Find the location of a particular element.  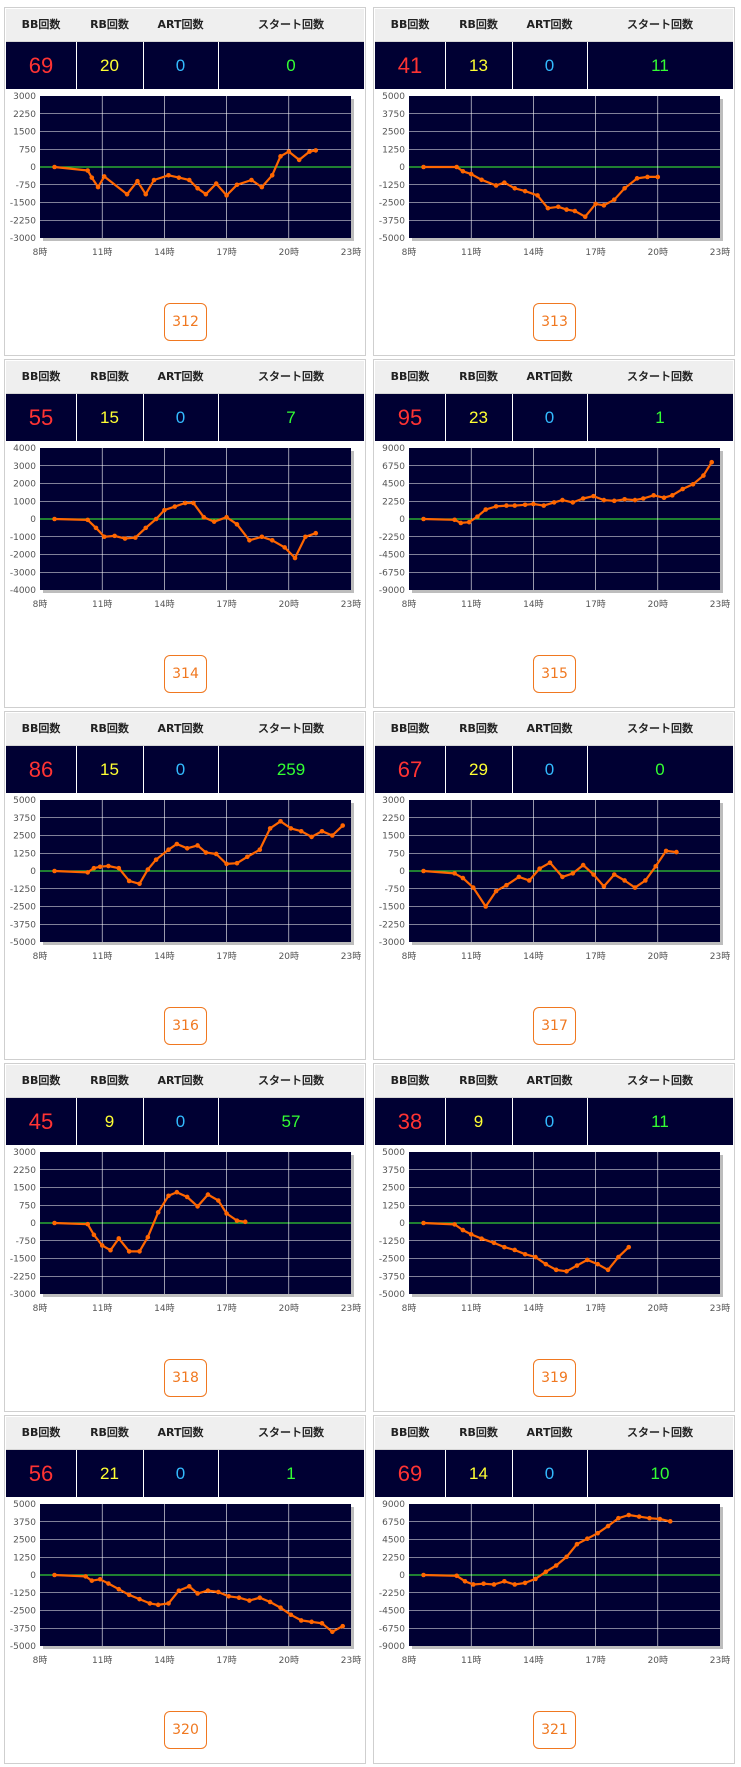

y-tick-label: 2500 is located at coordinates (393, 1189).